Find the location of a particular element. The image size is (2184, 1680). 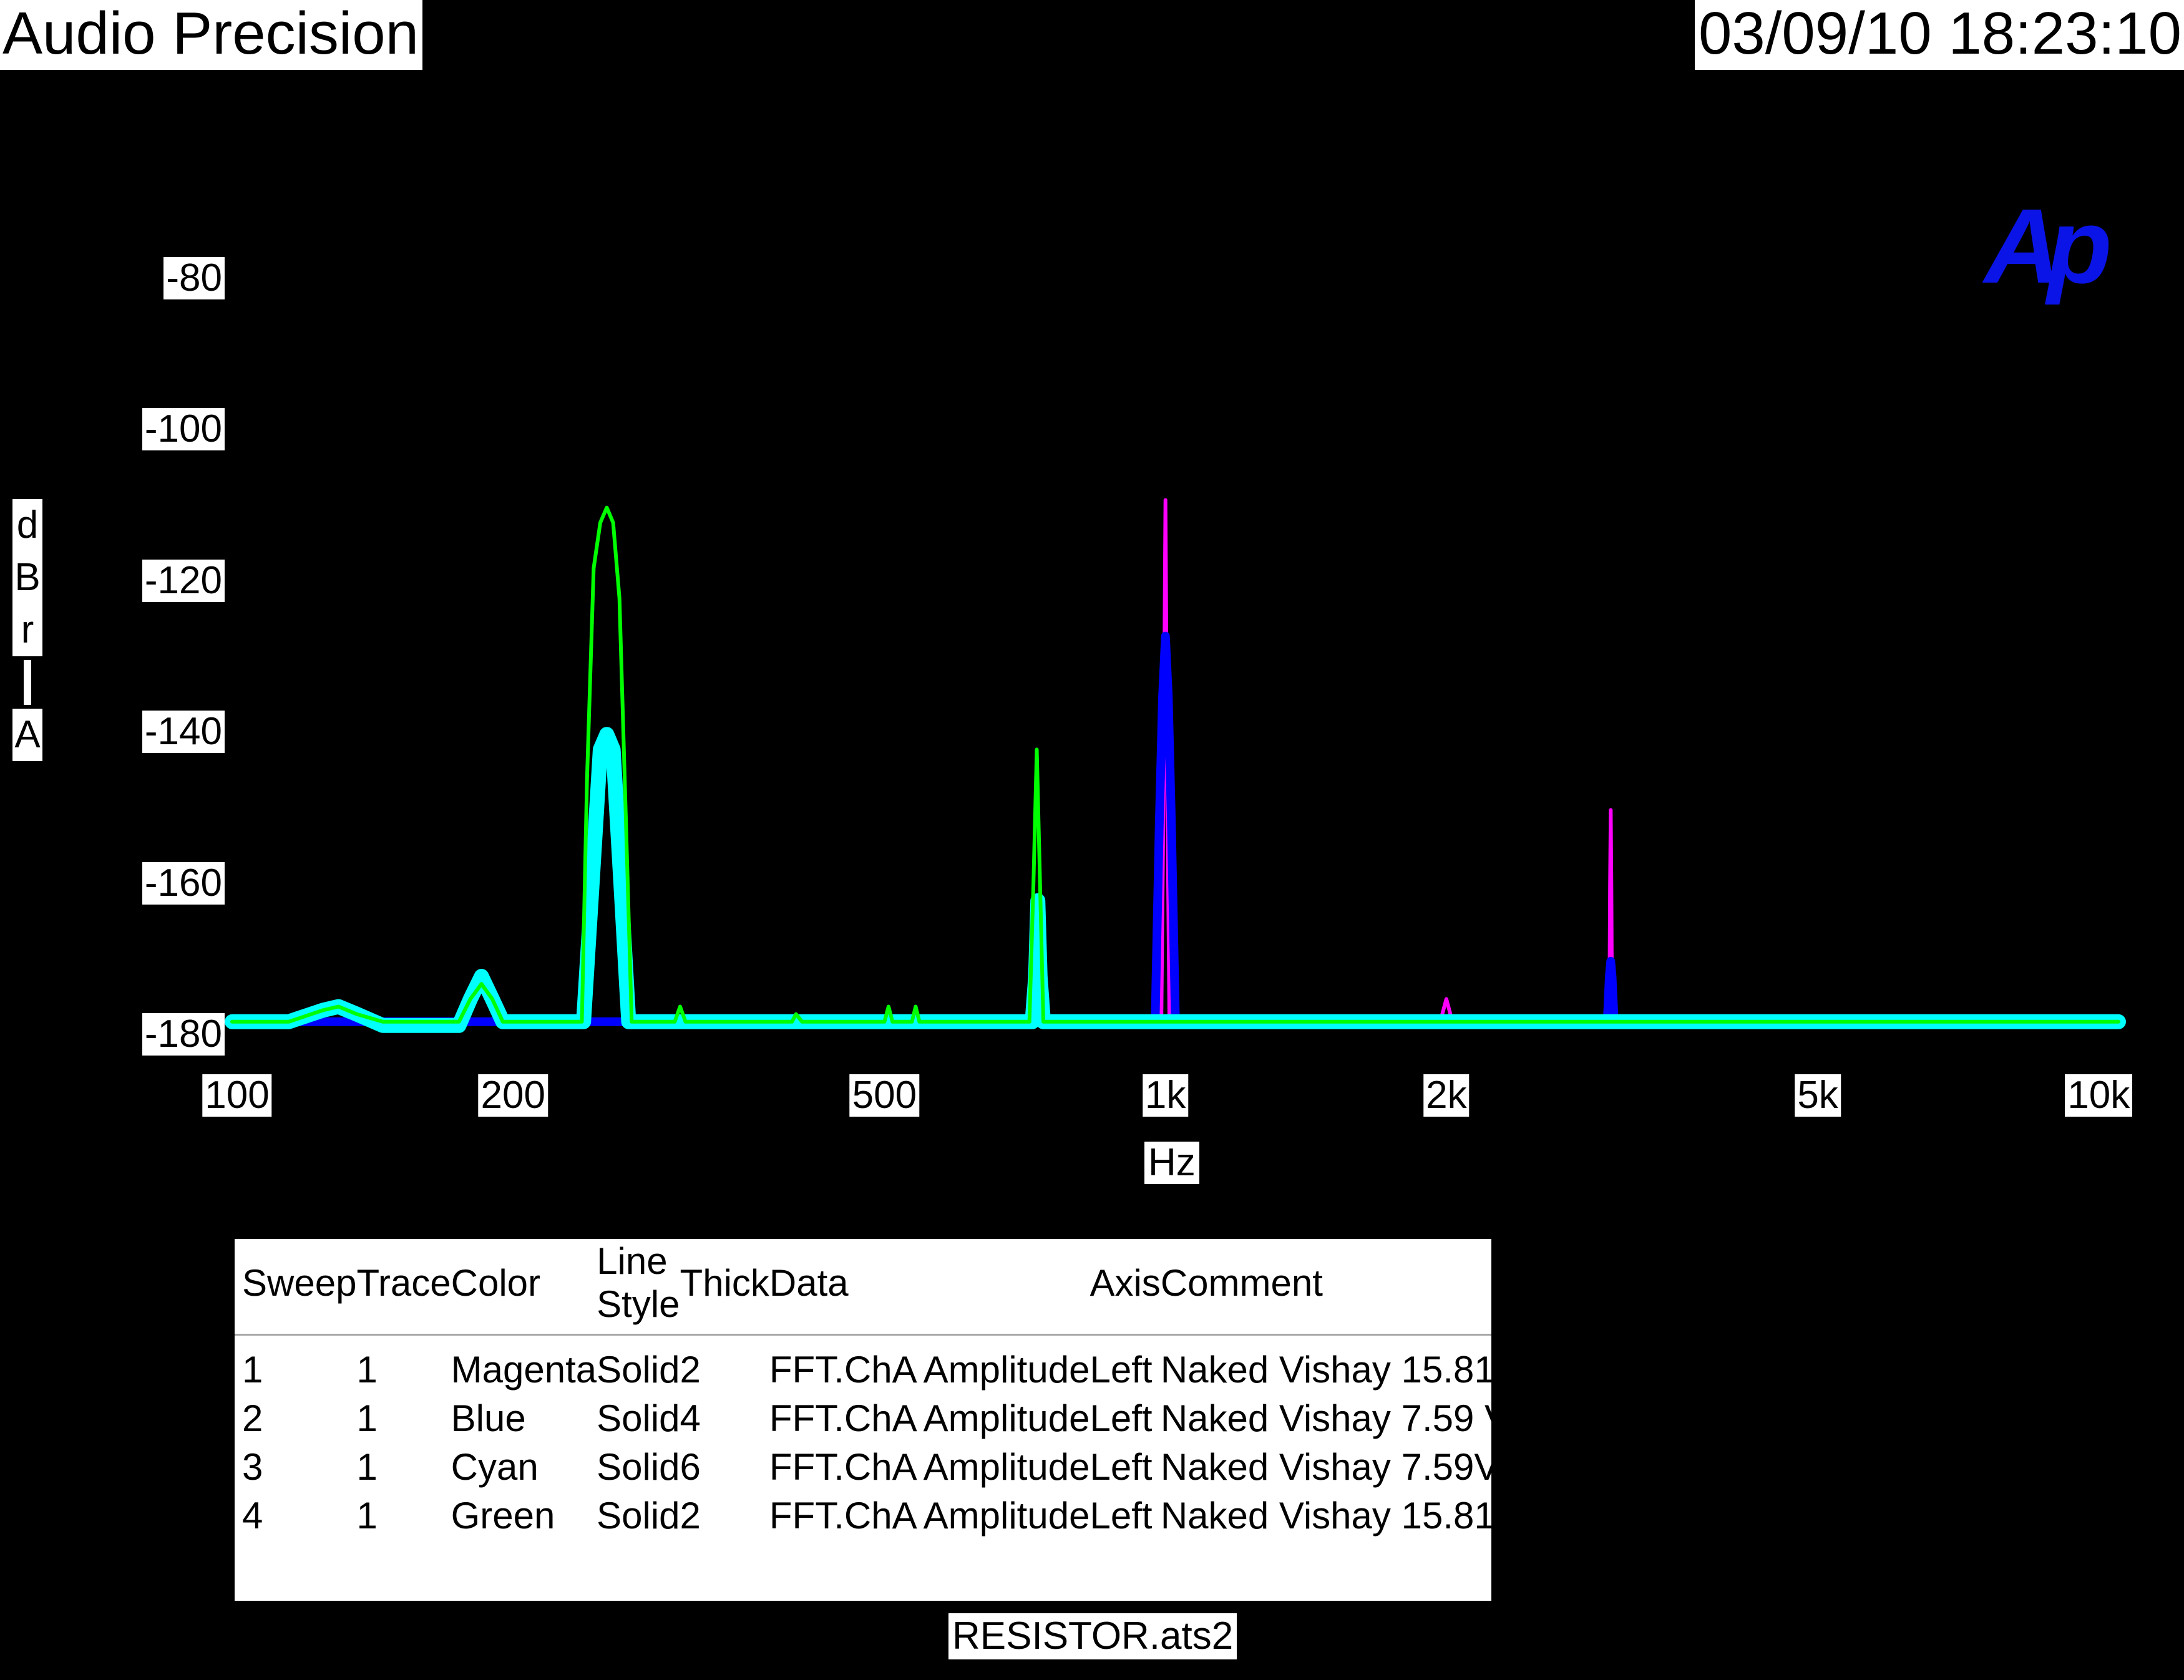

y-axis-label-letter: r is located at coordinates (28, 630).